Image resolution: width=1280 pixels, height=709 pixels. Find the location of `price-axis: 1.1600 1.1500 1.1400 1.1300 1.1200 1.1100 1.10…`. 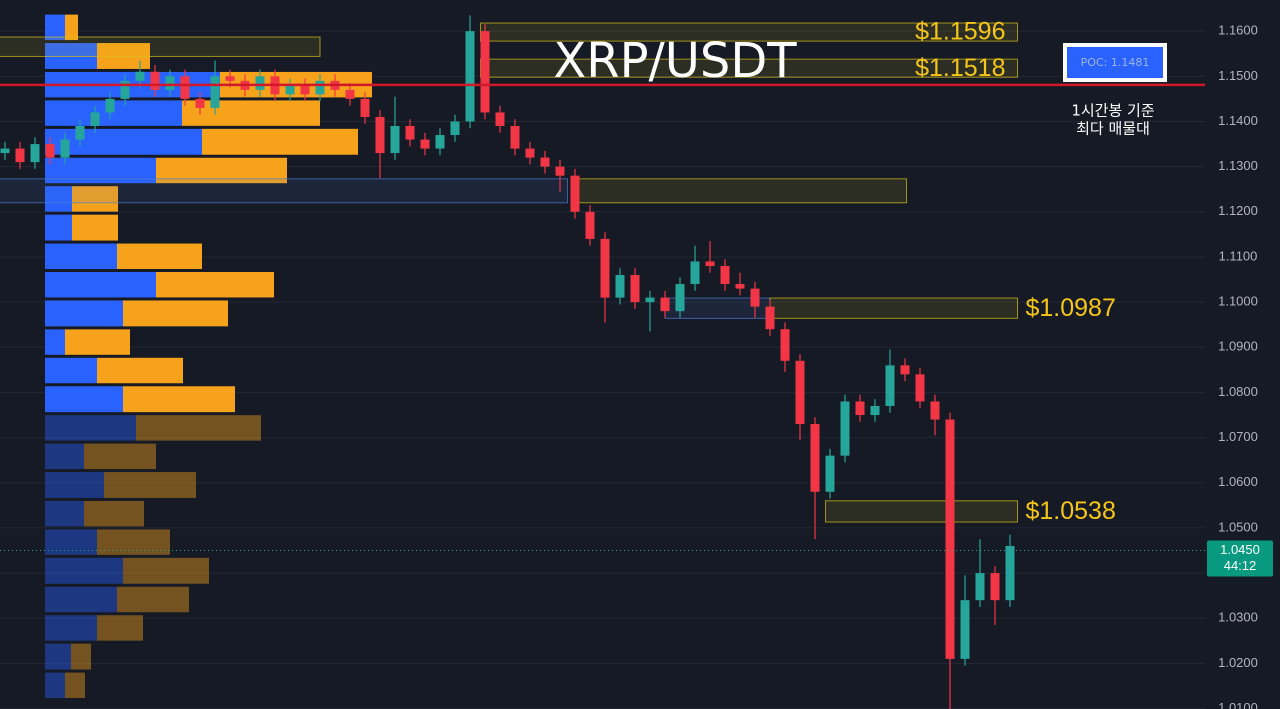

price-axis: 1.1600 1.1500 1.1400 1.1300 1.1200 1.1100 1.10… is located at coordinates (1238, 366).